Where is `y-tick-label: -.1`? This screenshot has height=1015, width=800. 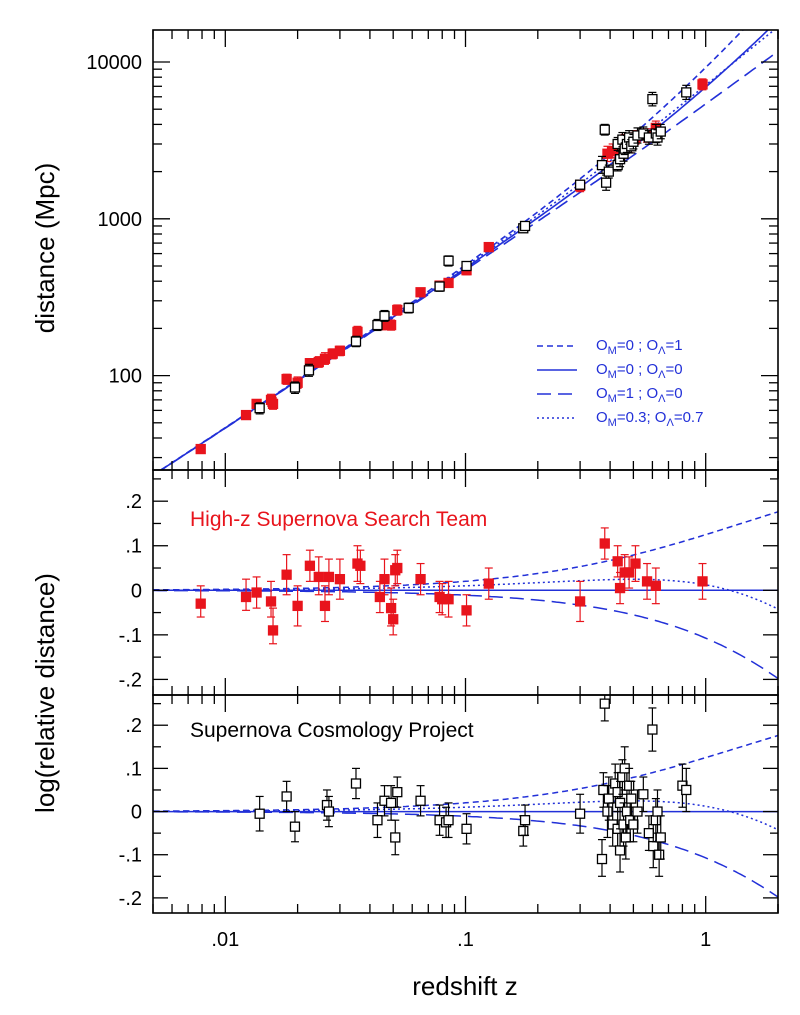 y-tick-label: -.1 is located at coordinates (130, 636).